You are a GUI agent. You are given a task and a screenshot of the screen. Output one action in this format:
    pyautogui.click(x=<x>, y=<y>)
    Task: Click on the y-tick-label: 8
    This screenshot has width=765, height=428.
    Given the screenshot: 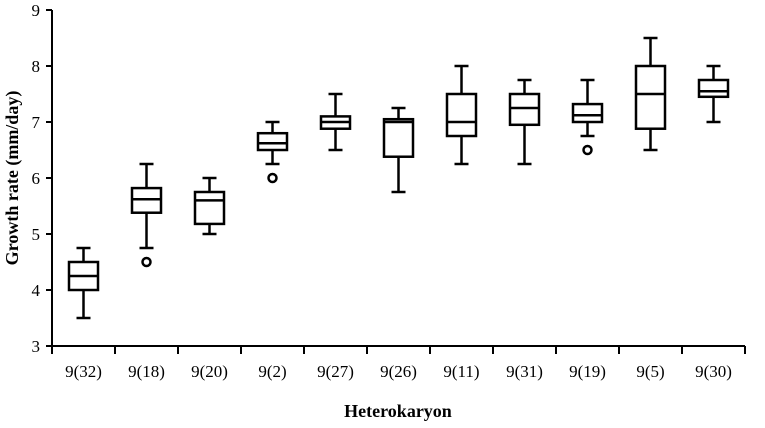 What is the action you would take?
    pyautogui.click(x=36, y=66)
    